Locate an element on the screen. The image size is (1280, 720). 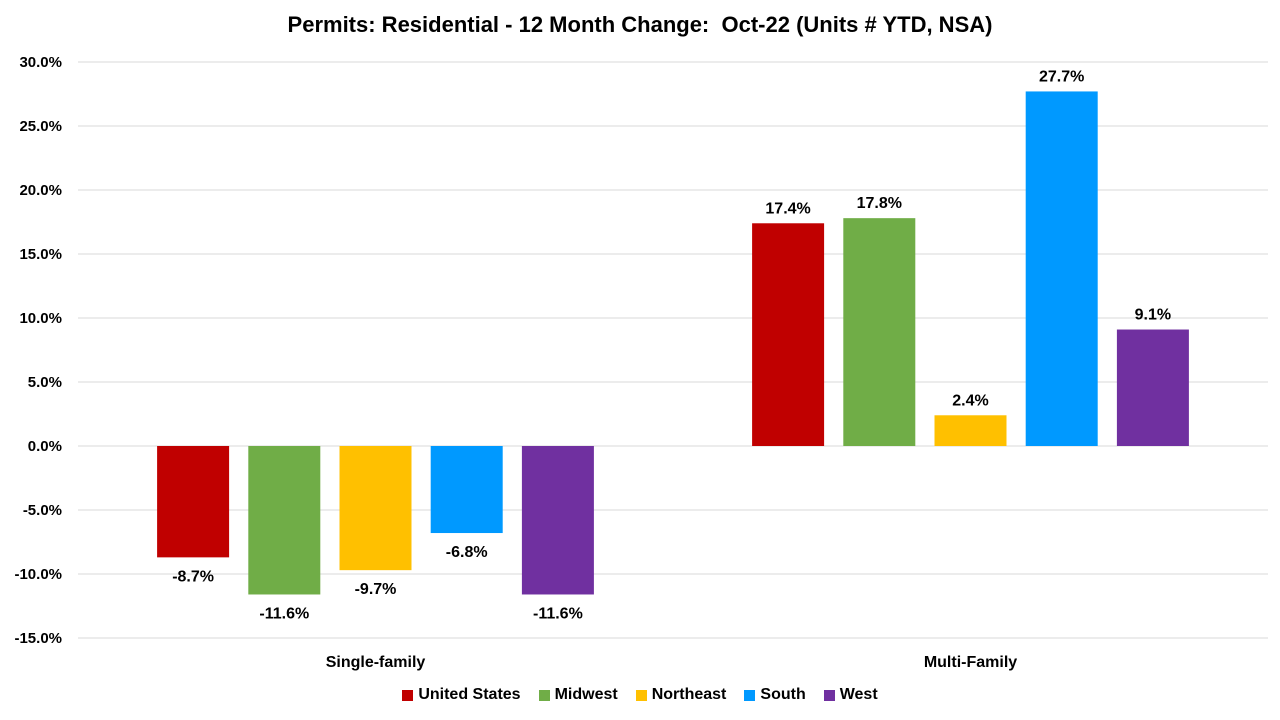
data-label: -6.8% is located at coordinates (467, 552).